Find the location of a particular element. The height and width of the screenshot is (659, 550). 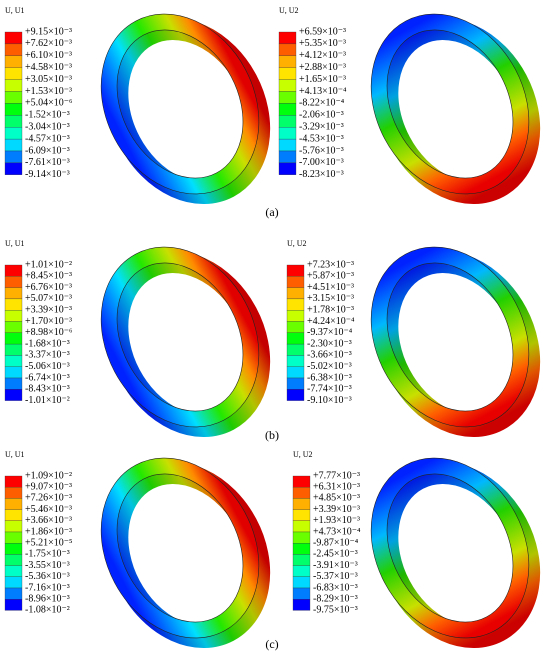

legend-value: +9.15×10⁻³ is located at coordinates (48, 31).